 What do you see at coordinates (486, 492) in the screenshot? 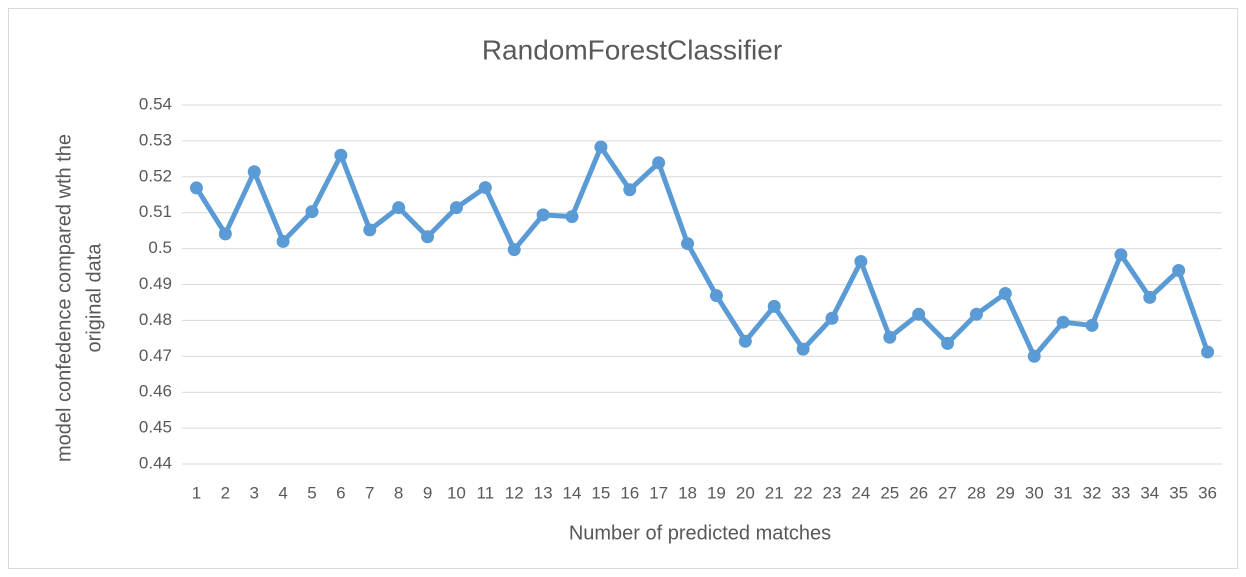
I see `x-tick-label: 11` at bounding box center [486, 492].